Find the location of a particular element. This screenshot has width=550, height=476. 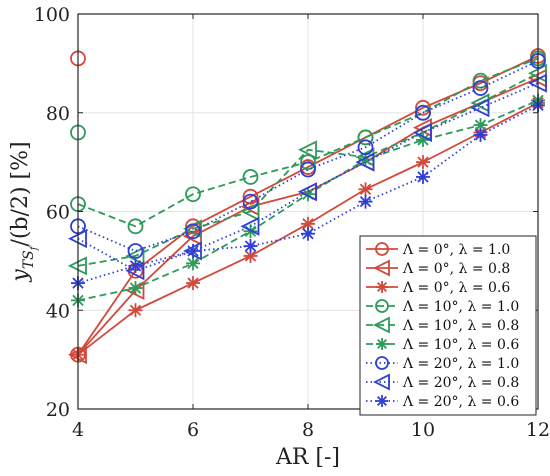

x-tick-label: 4 is located at coordinates (78, 430).